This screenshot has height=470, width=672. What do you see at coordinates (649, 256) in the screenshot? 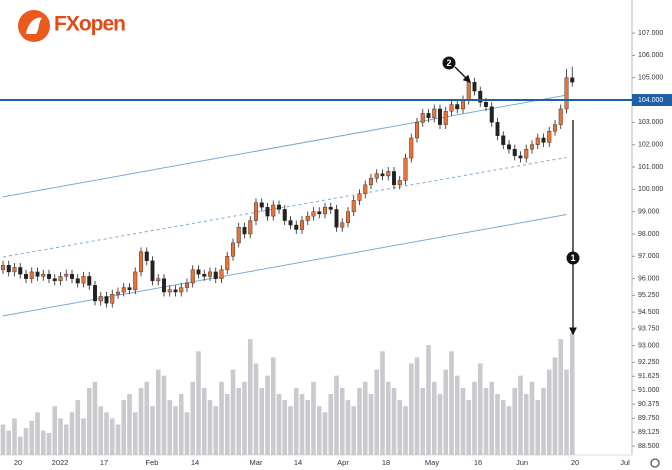
I see `y-tick-label: 97.000` at bounding box center [649, 256].